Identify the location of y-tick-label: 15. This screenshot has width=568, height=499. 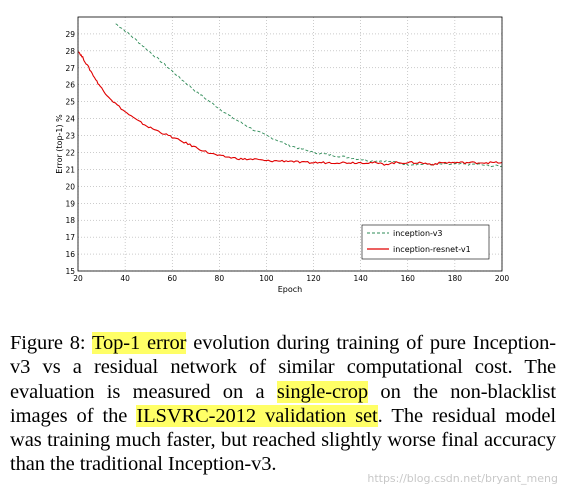
(70, 271).